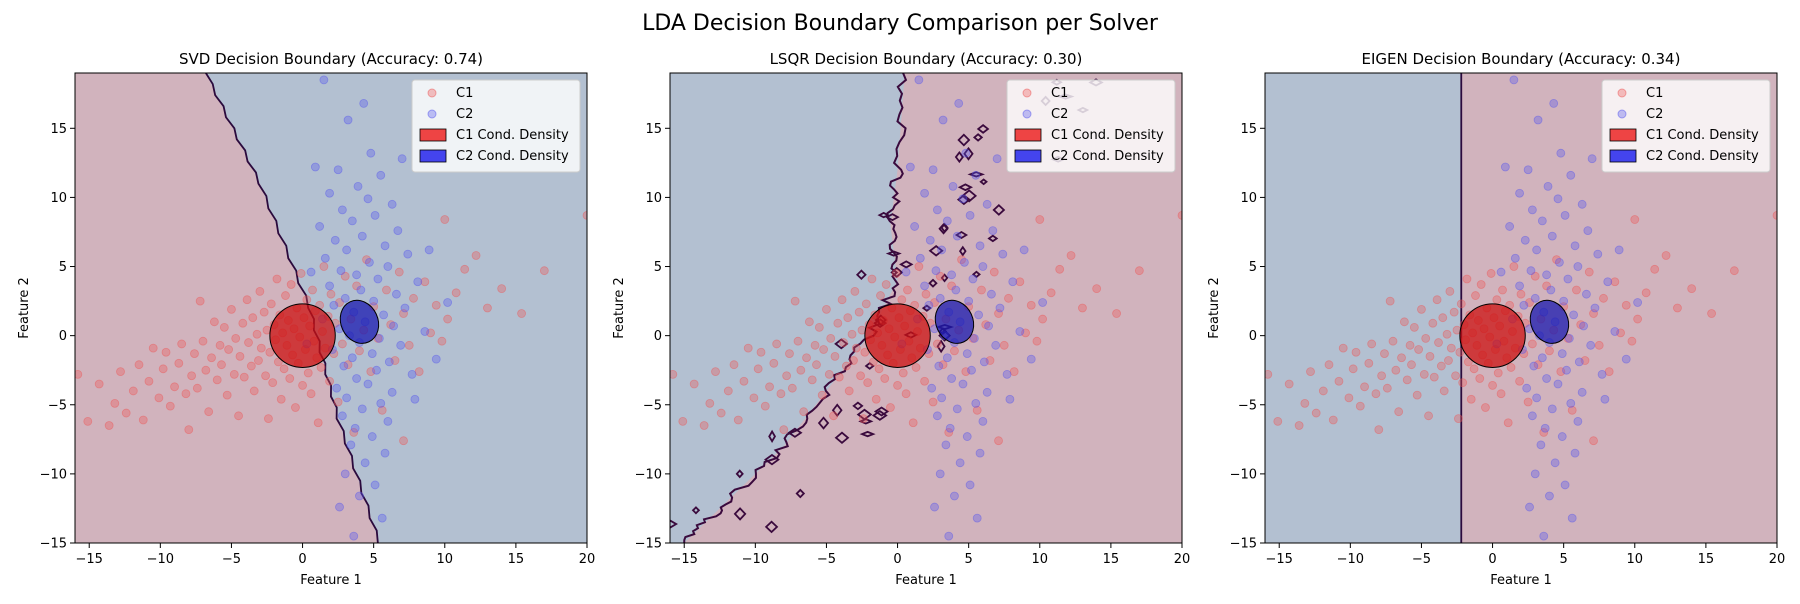  What do you see at coordinates (1040, 559) in the screenshot?
I see `x-tick-label: 10` at bounding box center [1040, 559].